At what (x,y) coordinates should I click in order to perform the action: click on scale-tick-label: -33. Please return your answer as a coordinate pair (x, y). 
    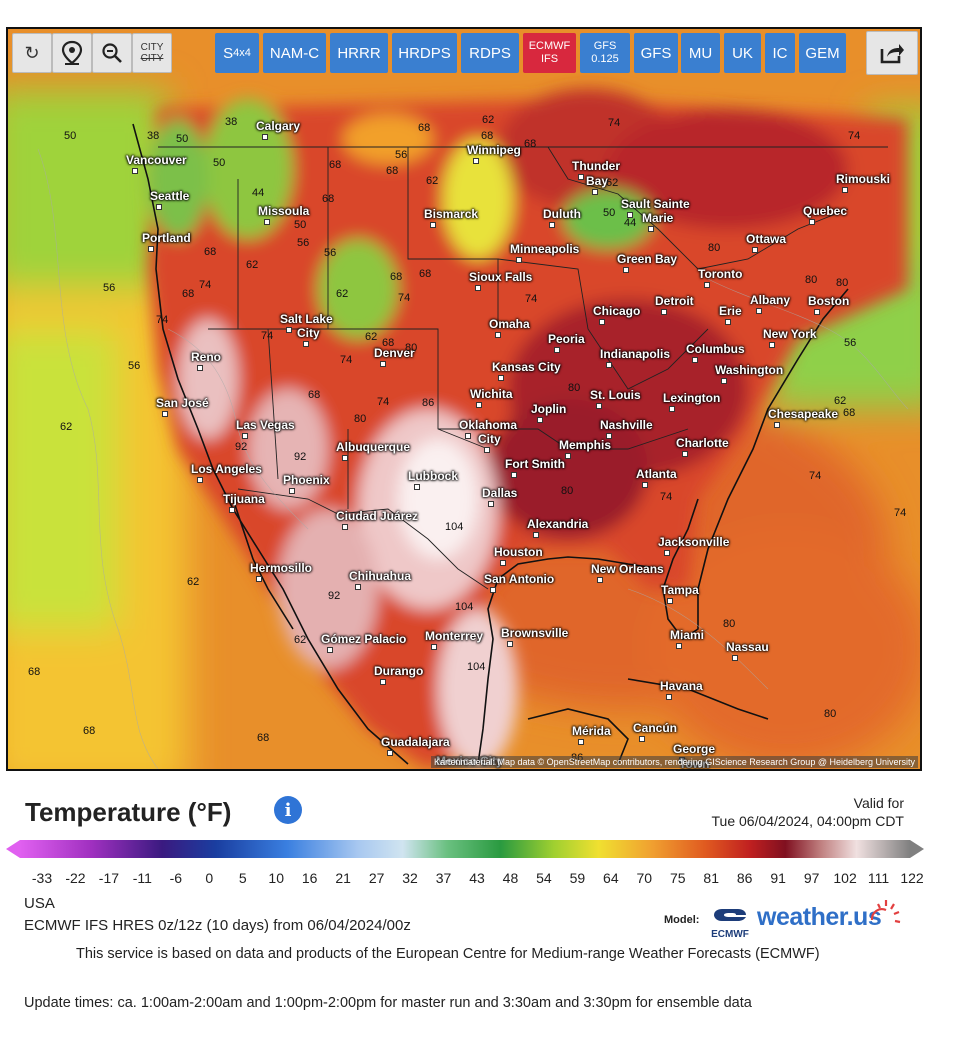
    Looking at the image, I should click on (42, 878).